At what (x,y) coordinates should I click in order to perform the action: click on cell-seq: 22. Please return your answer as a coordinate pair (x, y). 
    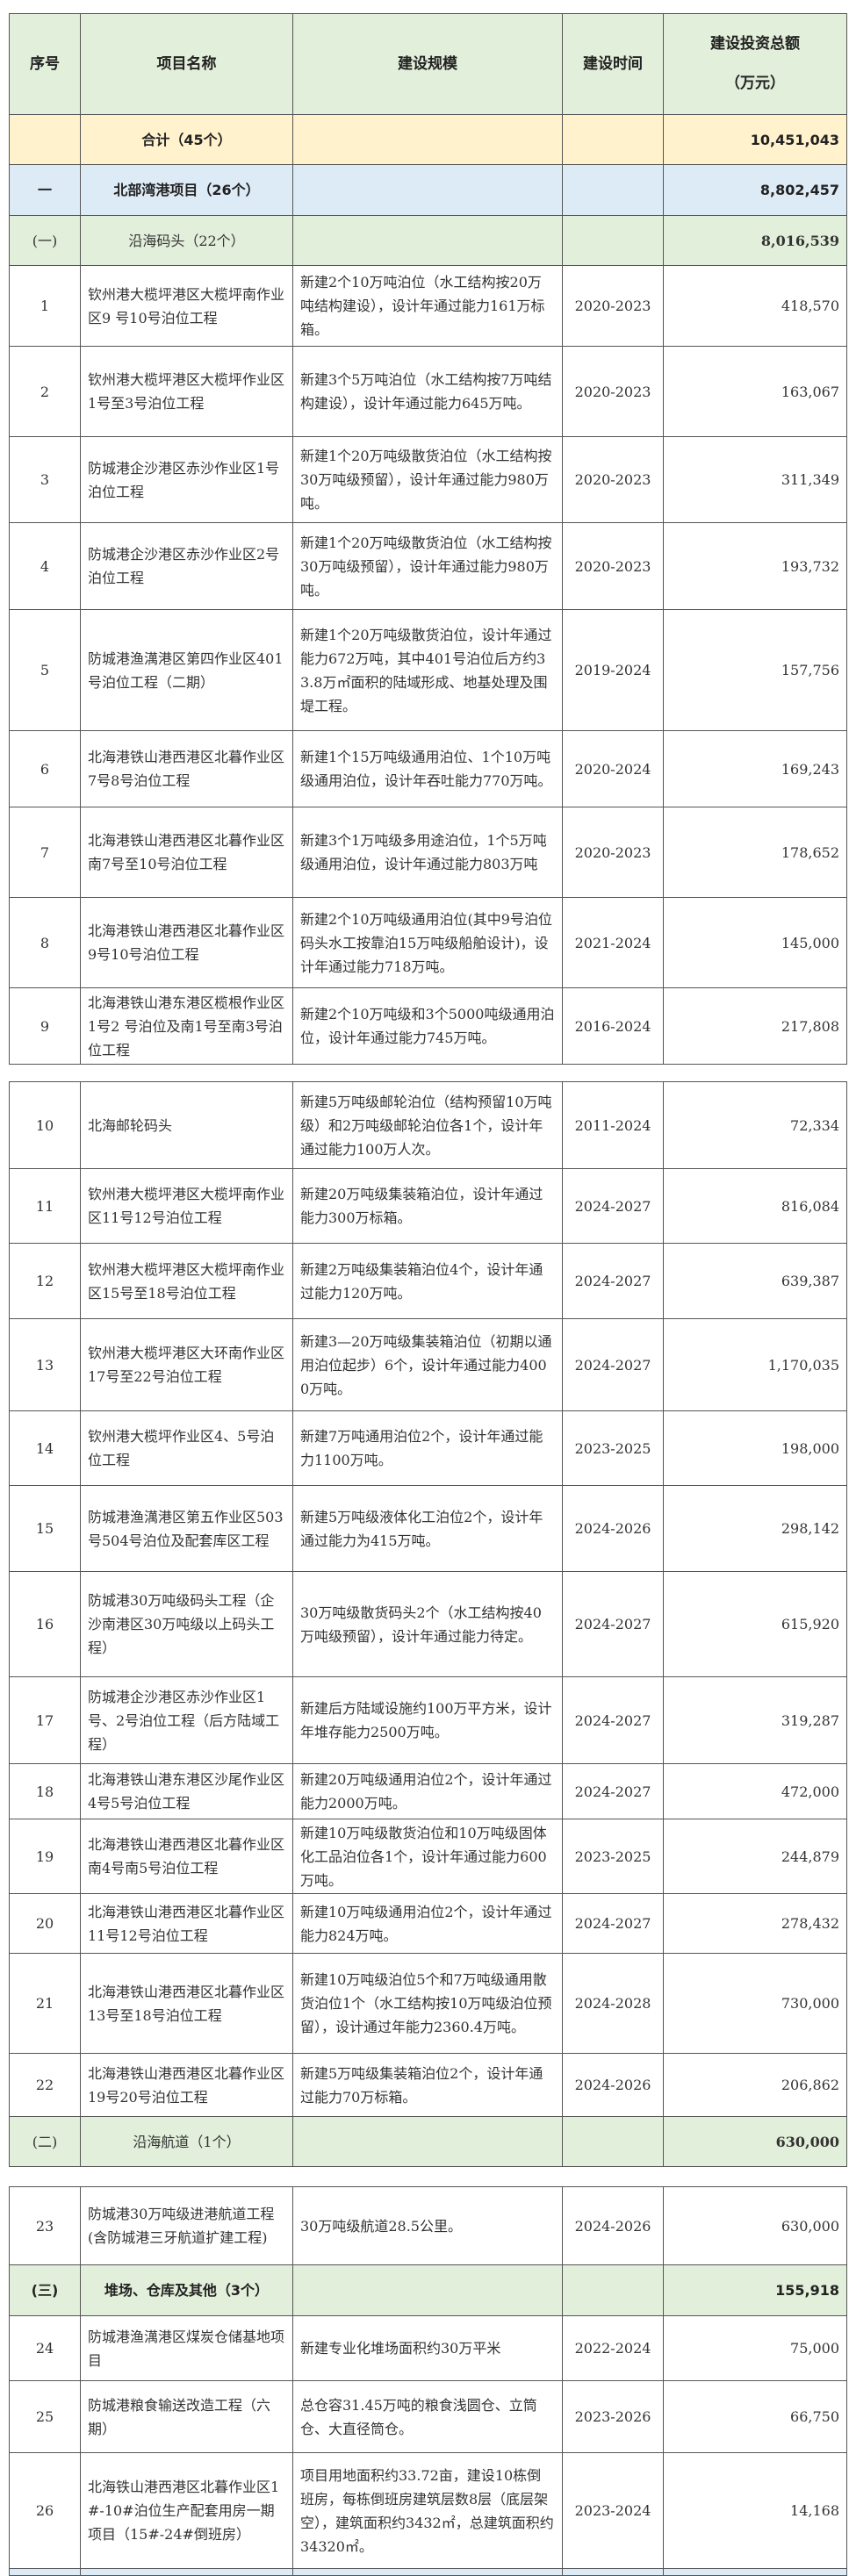
    Looking at the image, I should click on (45, 2085).